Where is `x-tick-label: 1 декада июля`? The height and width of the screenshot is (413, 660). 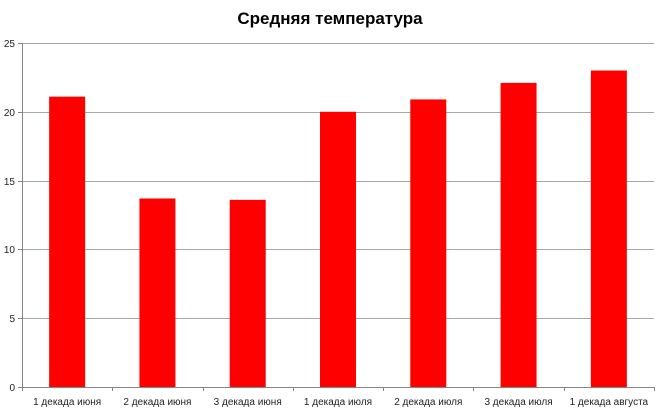
x-tick-label: 1 декада июля is located at coordinates (338, 402).